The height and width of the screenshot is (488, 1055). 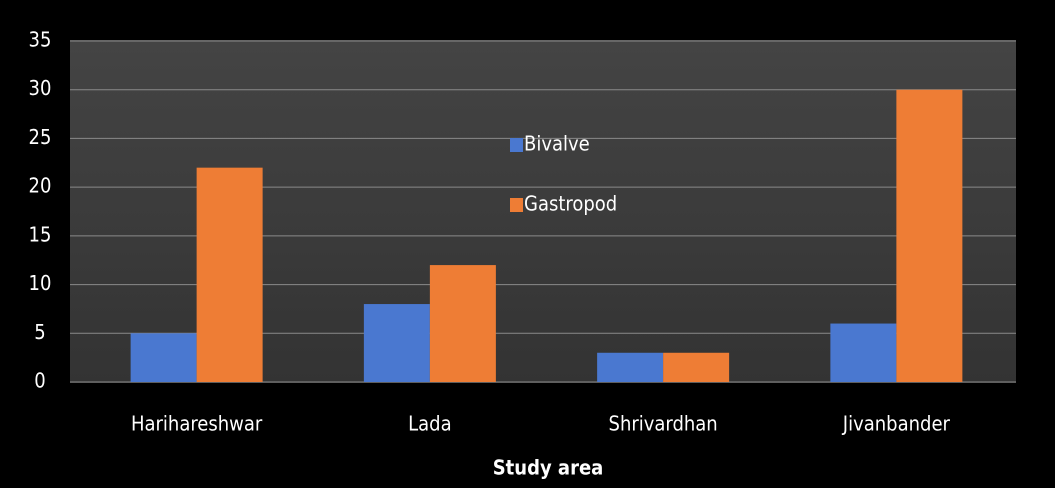 What do you see at coordinates (557, 144) in the screenshot?
I see `legend-label: Bivalve` at bounding box center [557, 144].